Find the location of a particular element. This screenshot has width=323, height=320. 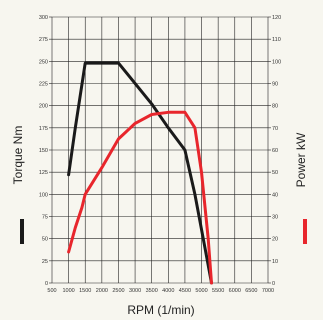

y-right-tick-label: 10 is located at coordinates (275, 262).